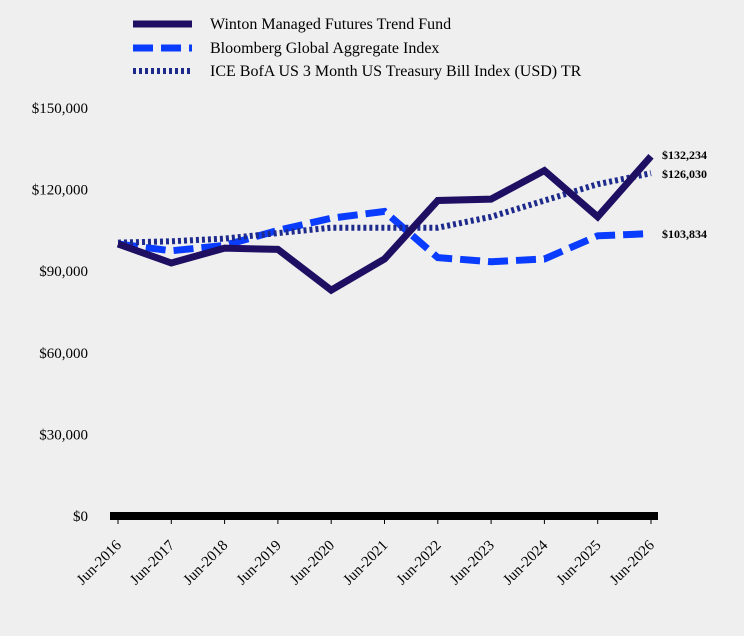 This screenshot has height=636, width=744. I want to click on y-tick-label: $30,000, so click(63, 435).